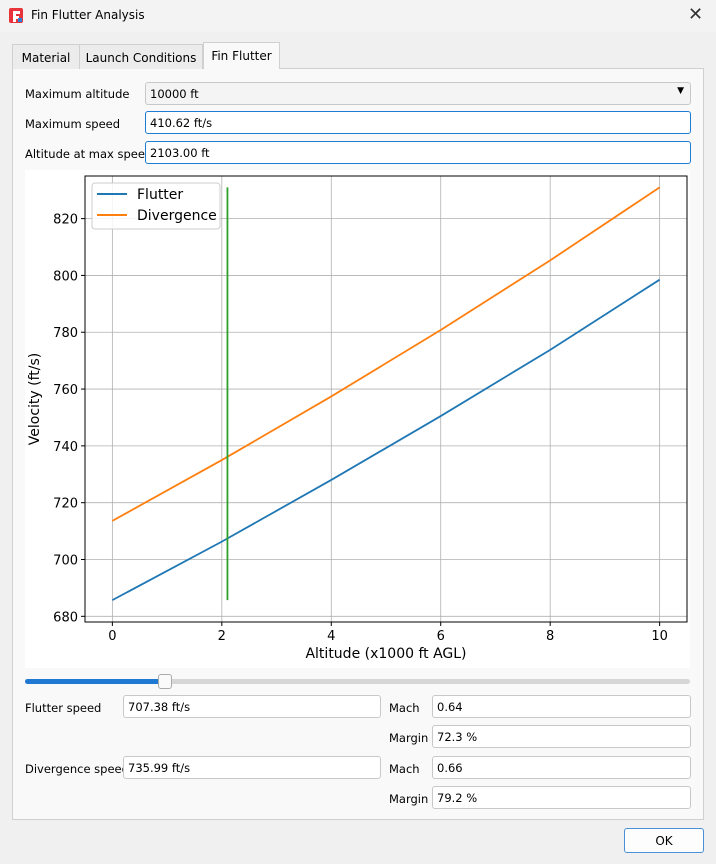  What do you see at coordinates (358, 16) in the screenshot?
I see `title-bar` at bounding box center [358, 16].